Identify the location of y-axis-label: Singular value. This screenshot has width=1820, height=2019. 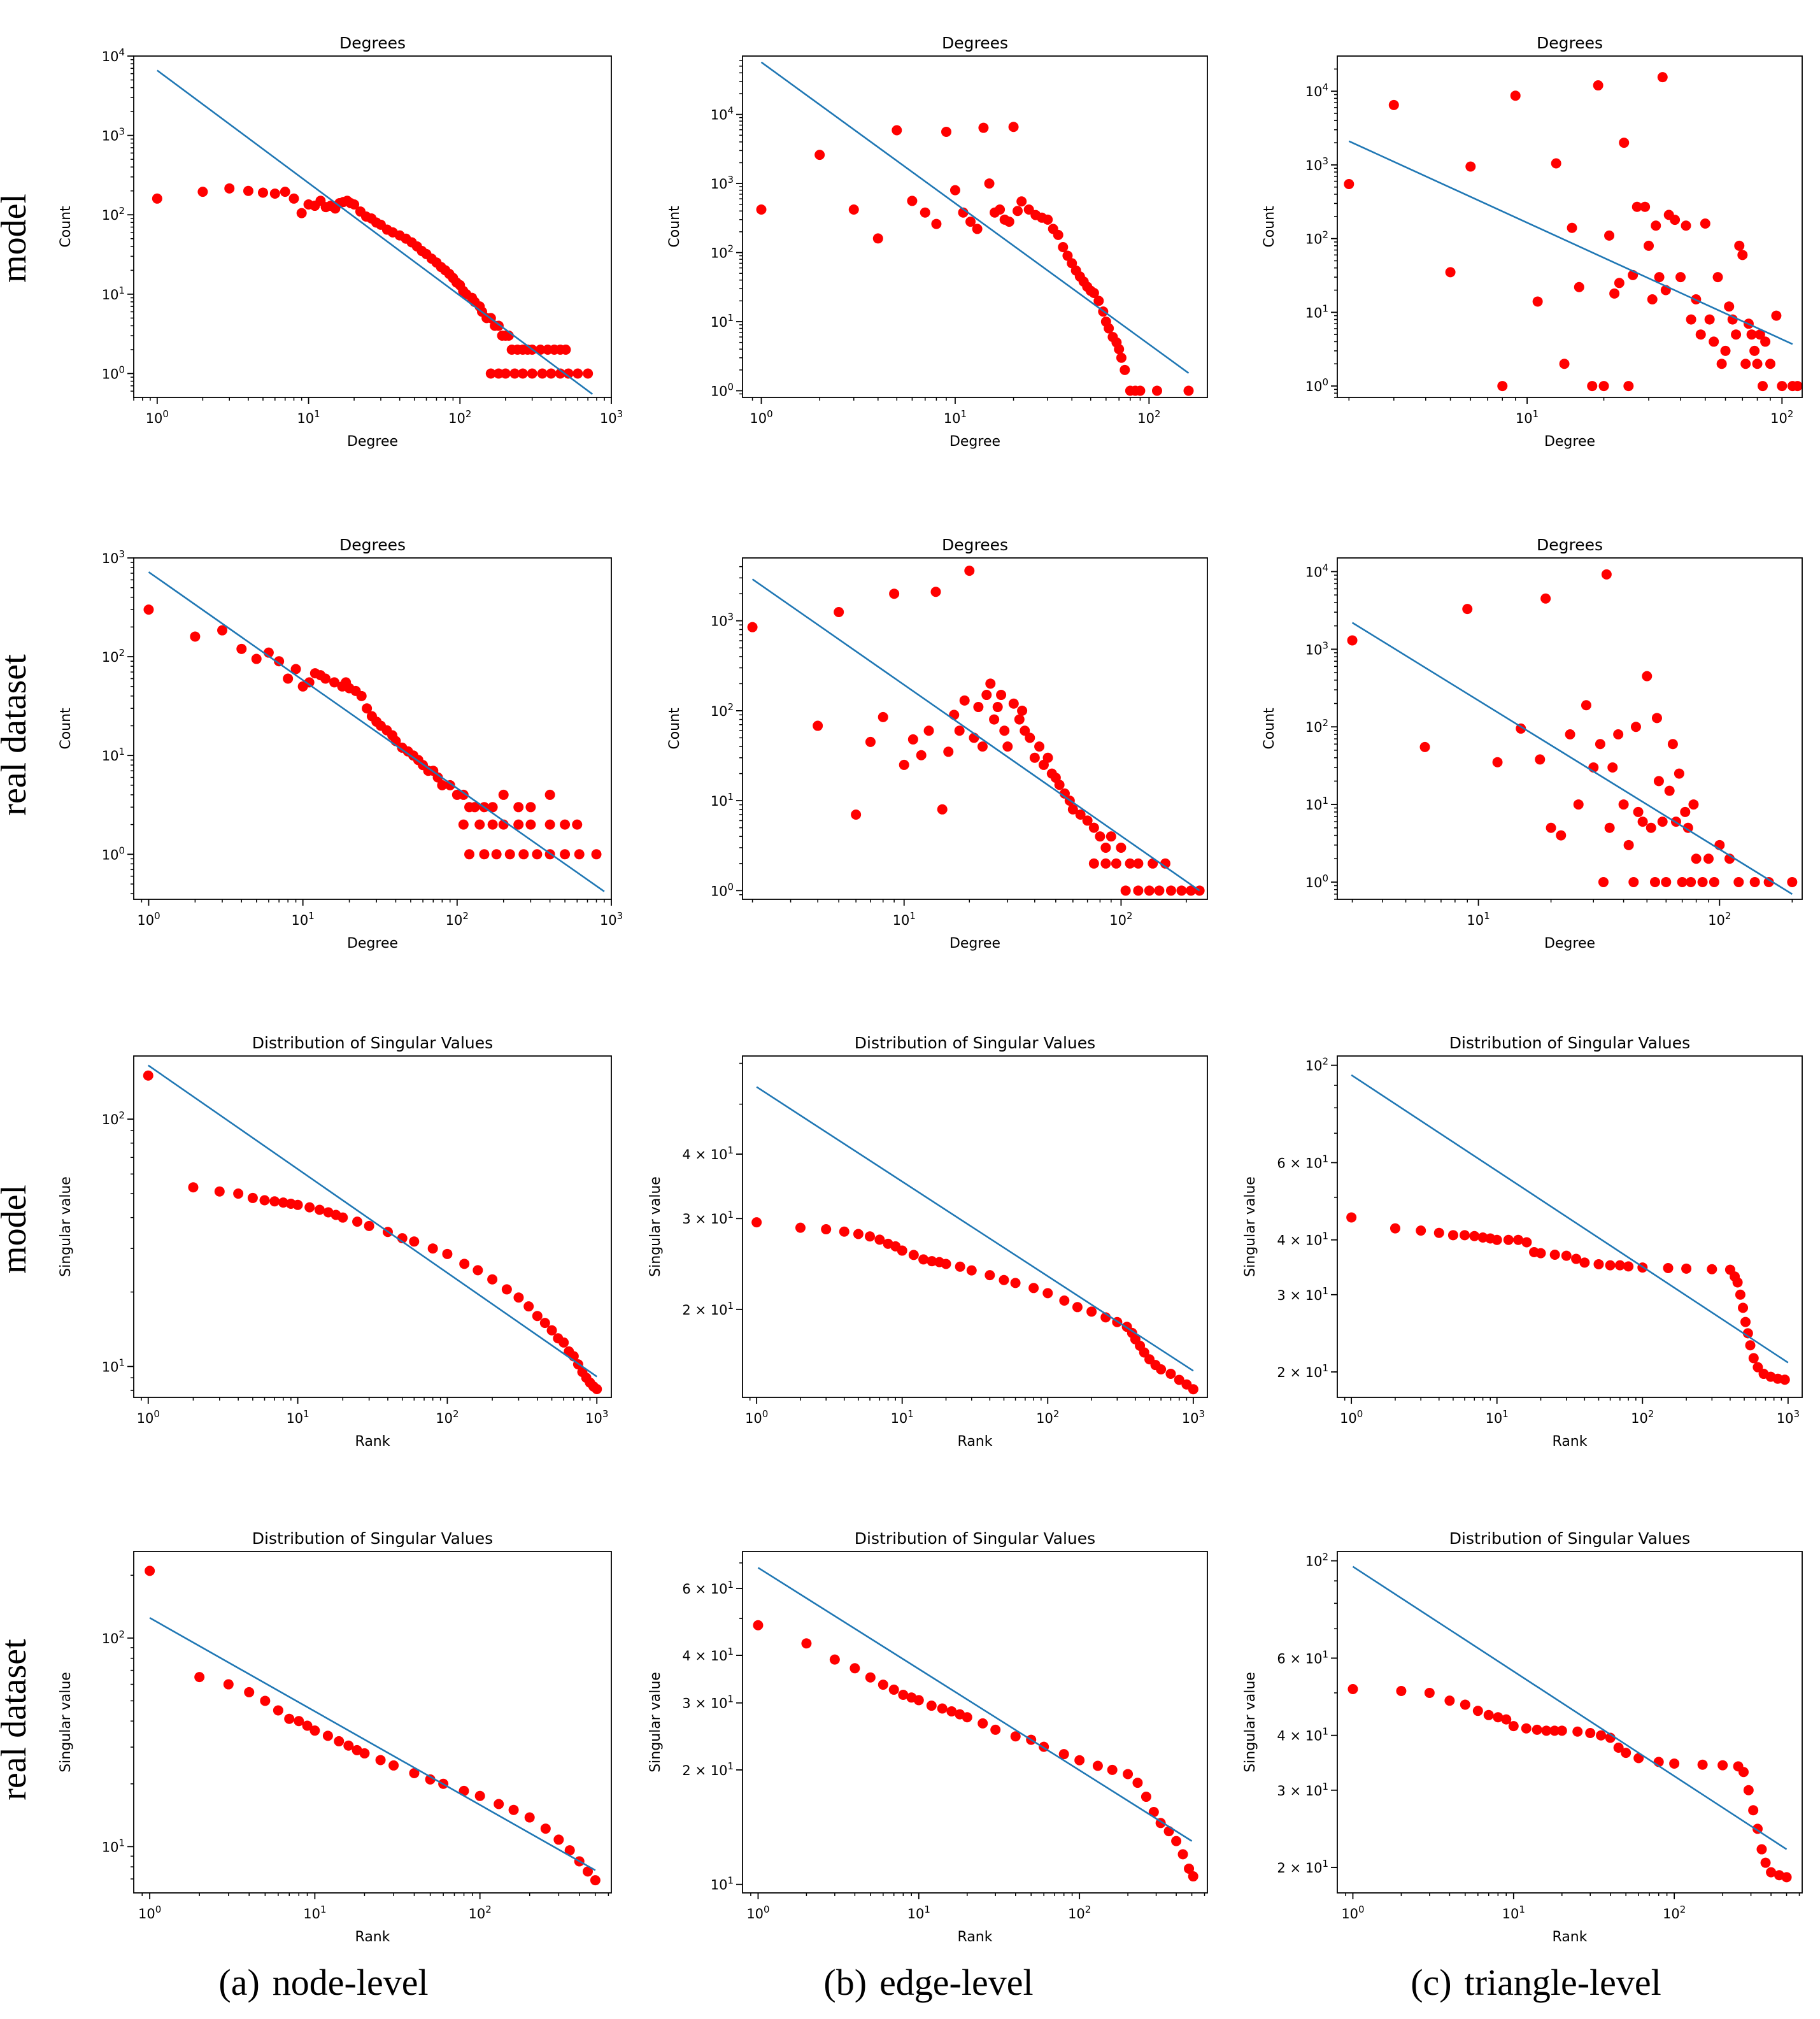
(1250, 1226).